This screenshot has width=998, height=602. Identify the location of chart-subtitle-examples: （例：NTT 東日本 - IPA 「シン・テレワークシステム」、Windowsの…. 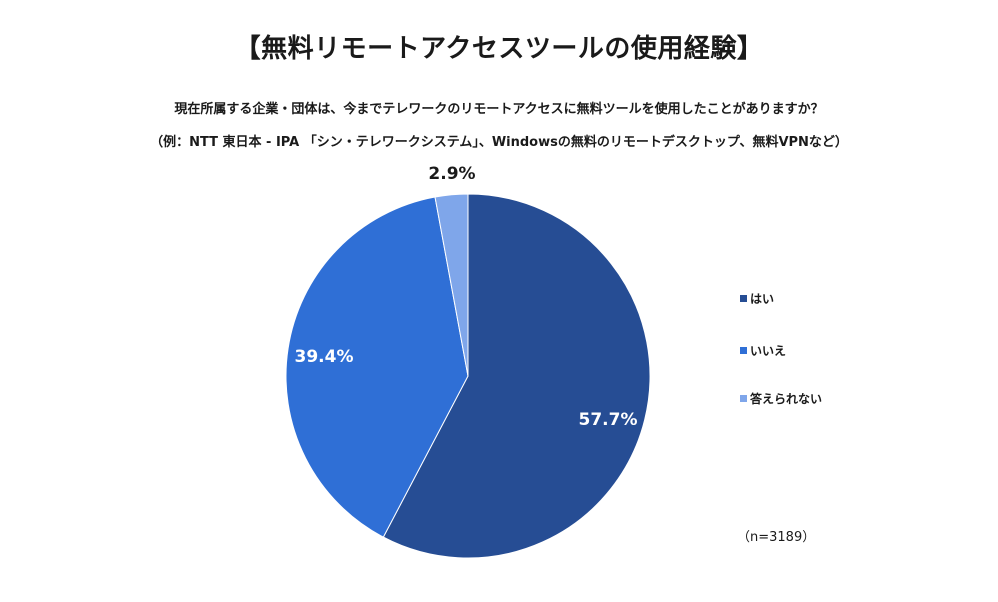
(499, 142).